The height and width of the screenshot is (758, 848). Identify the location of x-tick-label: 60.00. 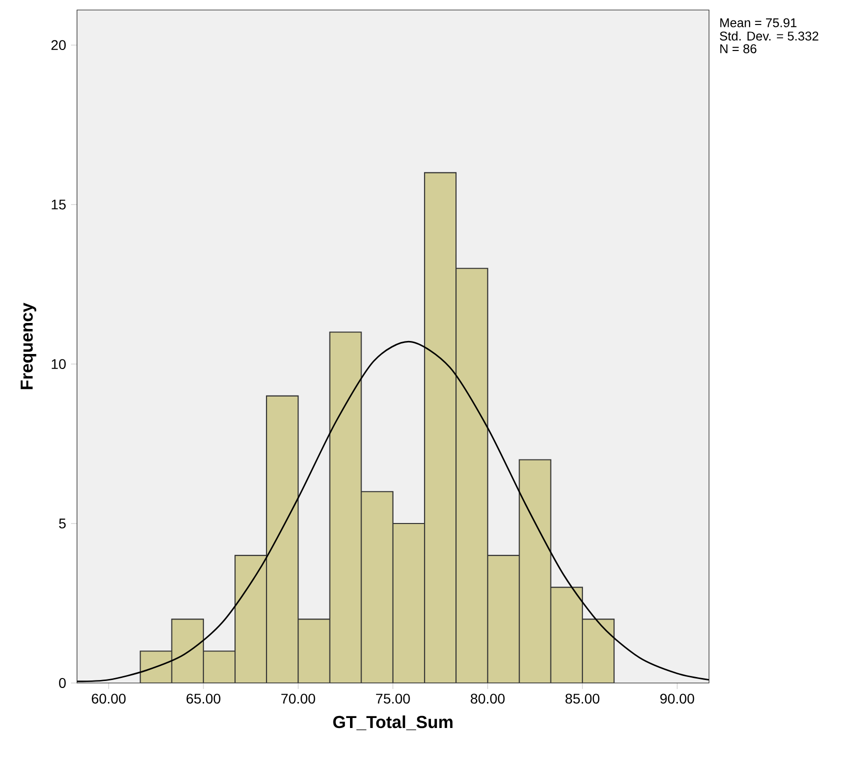
(109, 699).